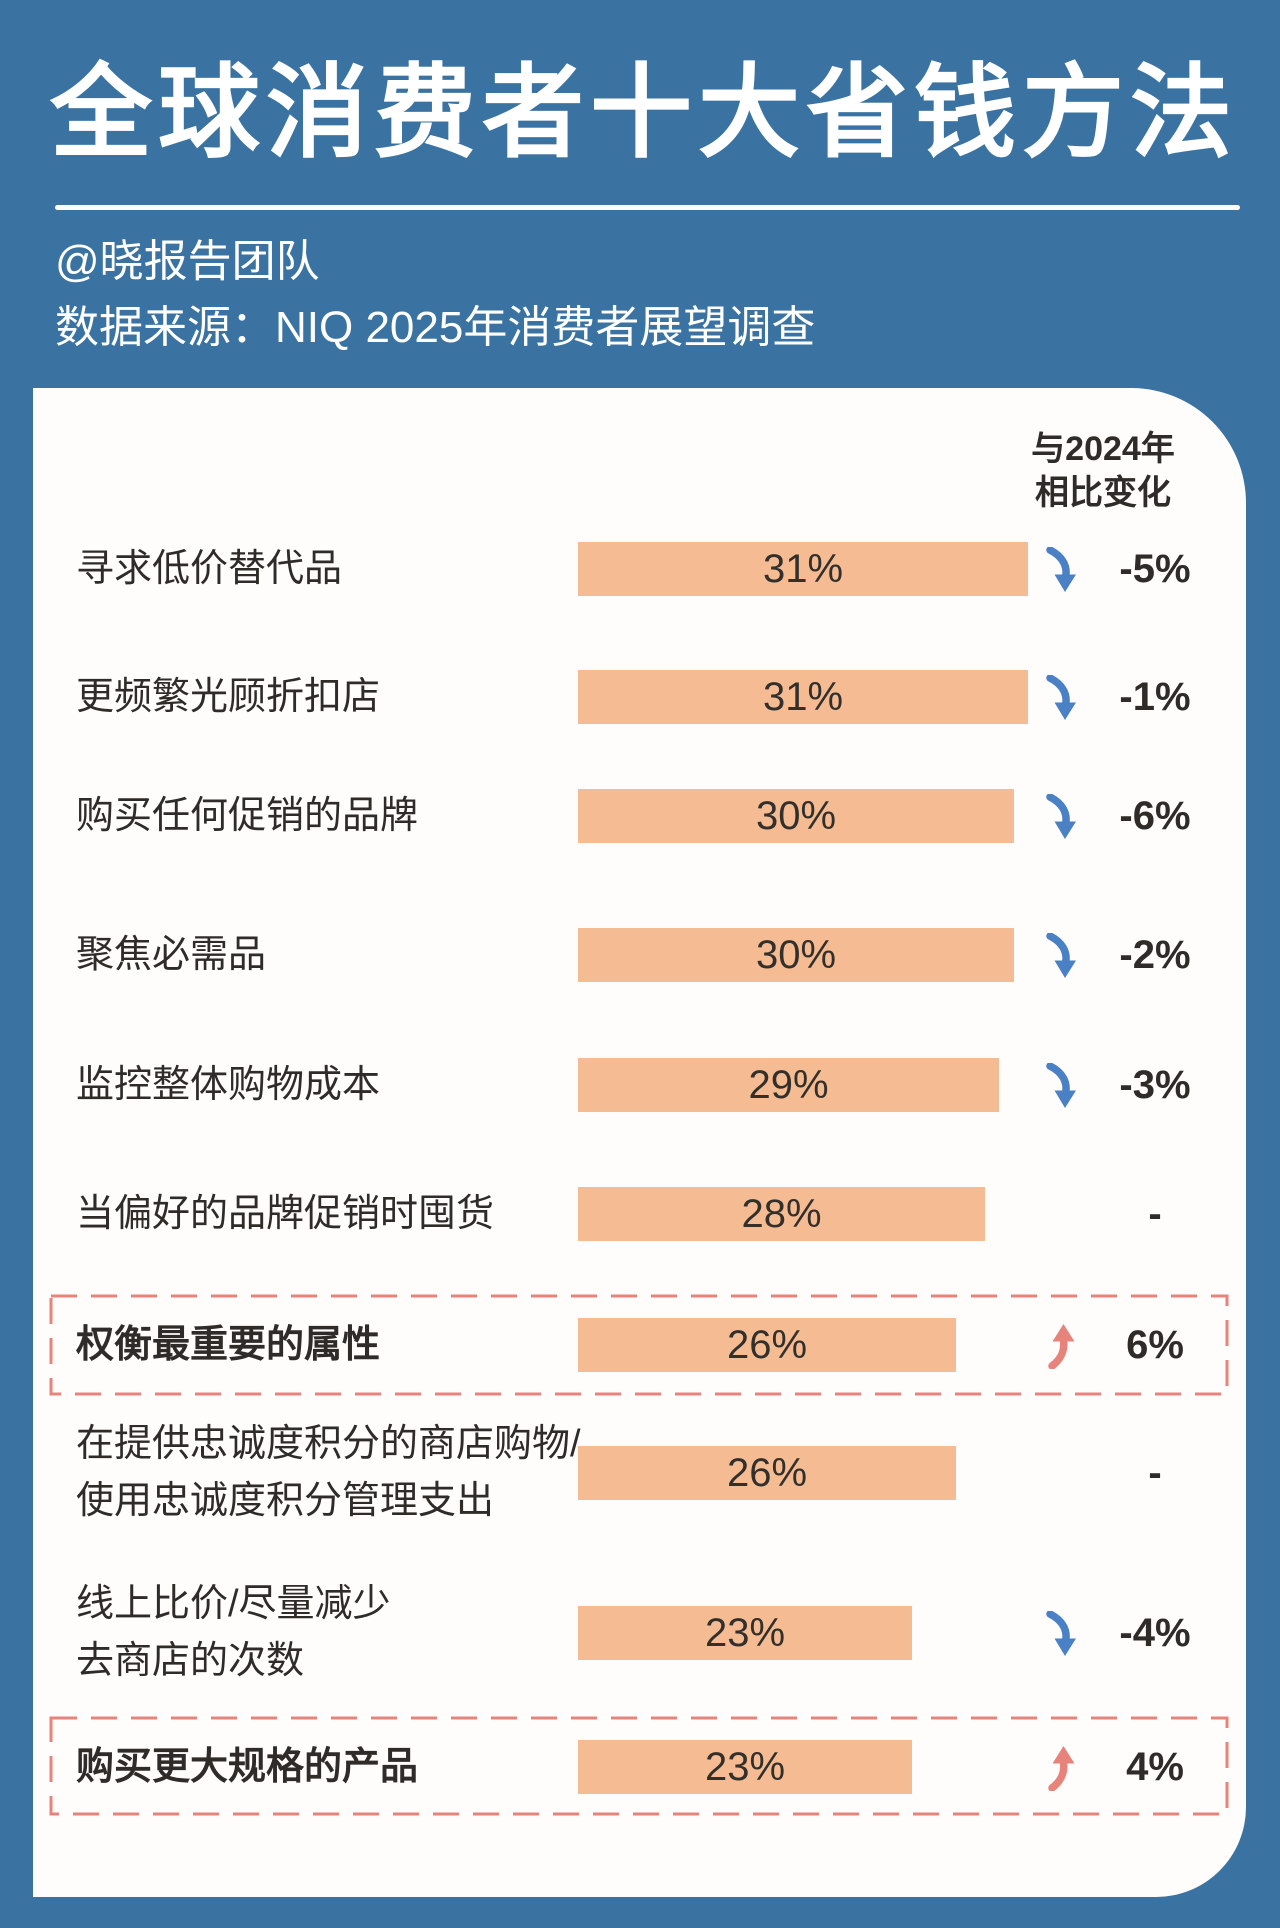 The height and width of the screenshot is (1928, 1280). I want to click on change-label: -5%, so click(1155, 568).